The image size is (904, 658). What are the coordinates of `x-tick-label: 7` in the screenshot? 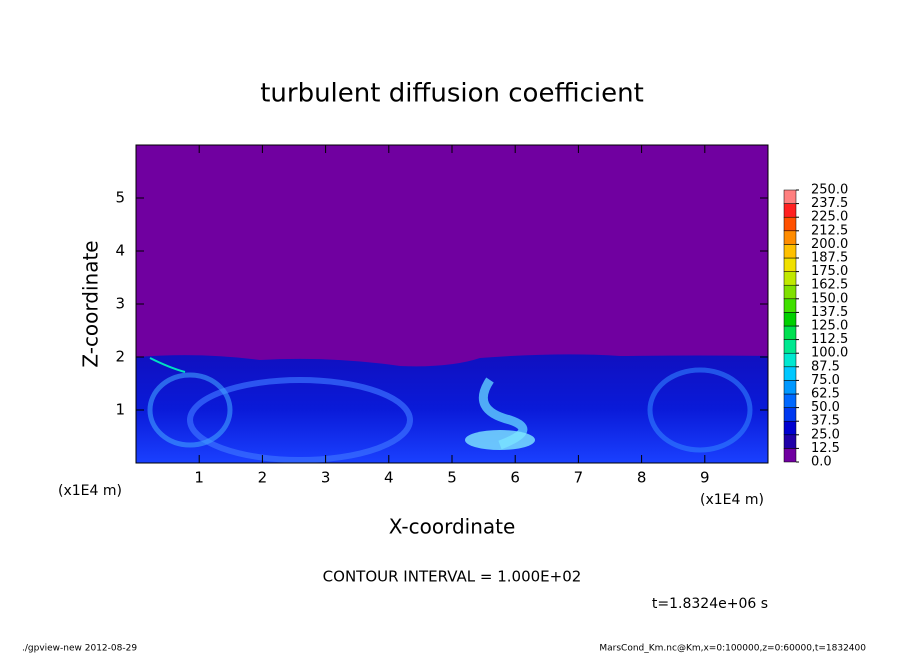 It's located at (579, 478).